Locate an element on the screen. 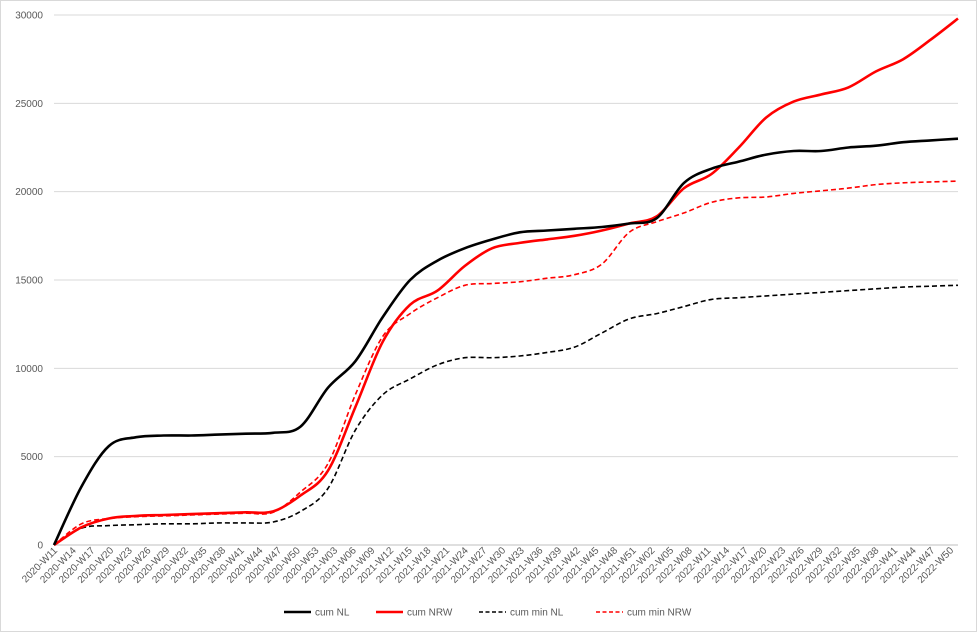 This screenshot has height=633, width=977. legend-label: cum NL is located at coordinates (332, 613).